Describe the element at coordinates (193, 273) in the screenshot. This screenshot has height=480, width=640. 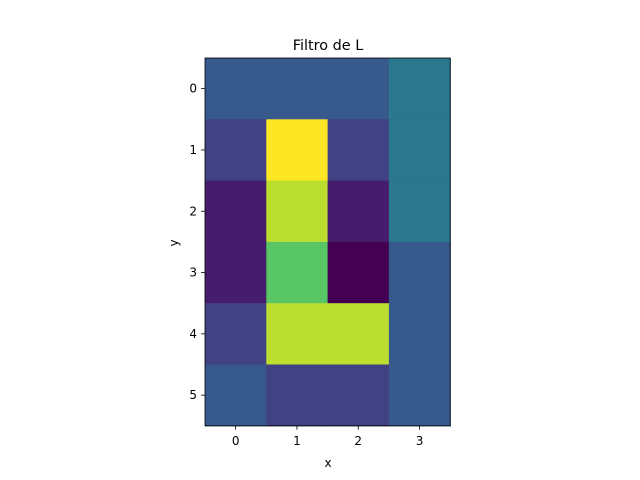
I see `y-tick-label: 3` at that location.